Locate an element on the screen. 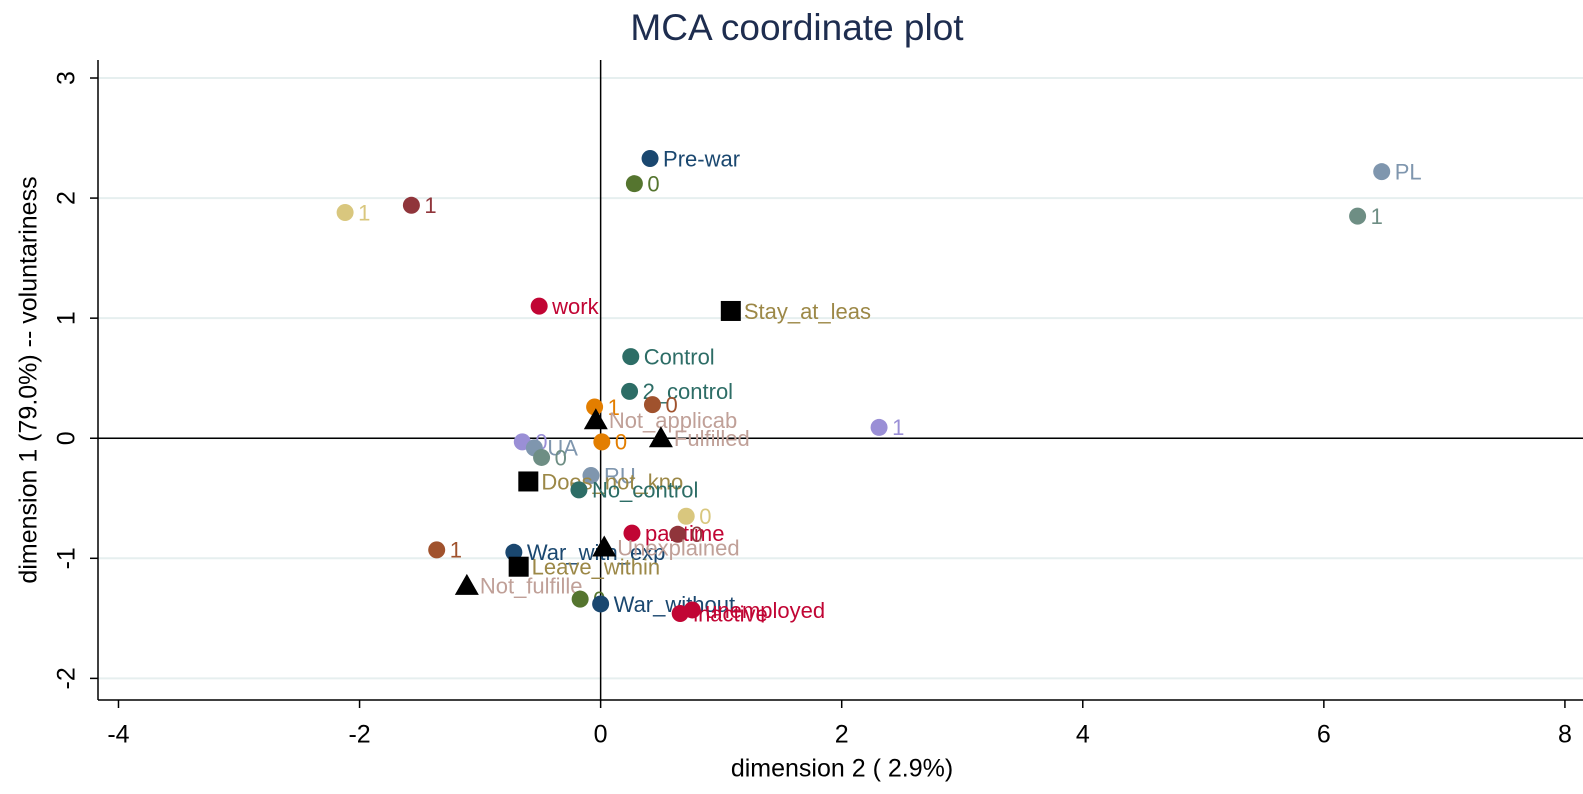  x-axis-label: dimension 2 ( 2.9%) is located at coordinates (842, 769).